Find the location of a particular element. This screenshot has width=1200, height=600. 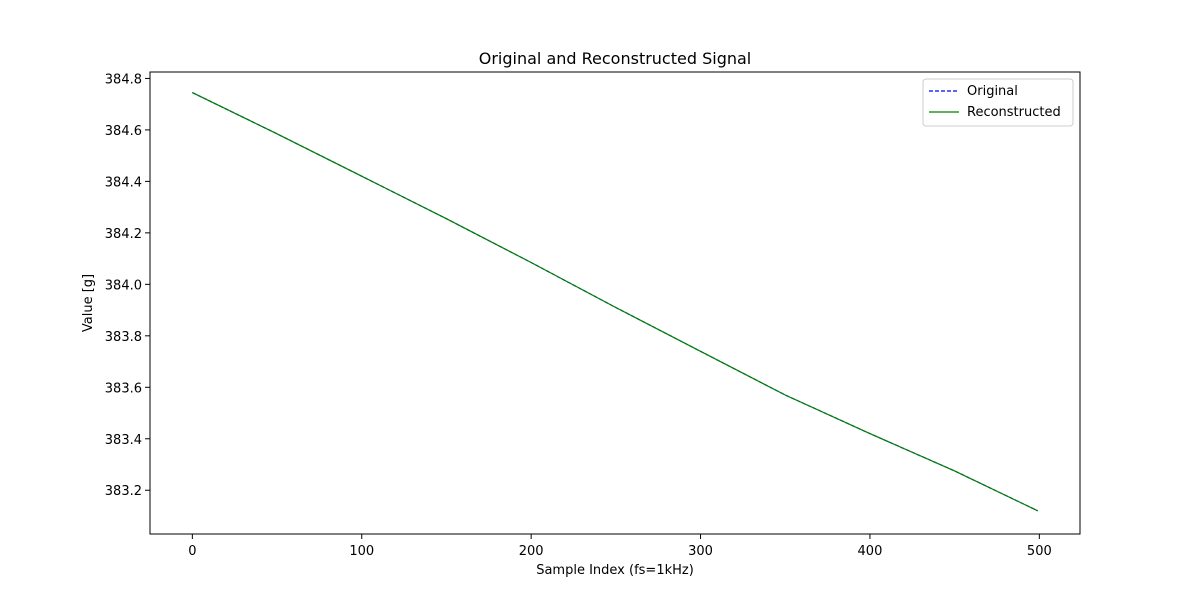

y-tick-label: 384.6 is located at coordinates (123, 131).